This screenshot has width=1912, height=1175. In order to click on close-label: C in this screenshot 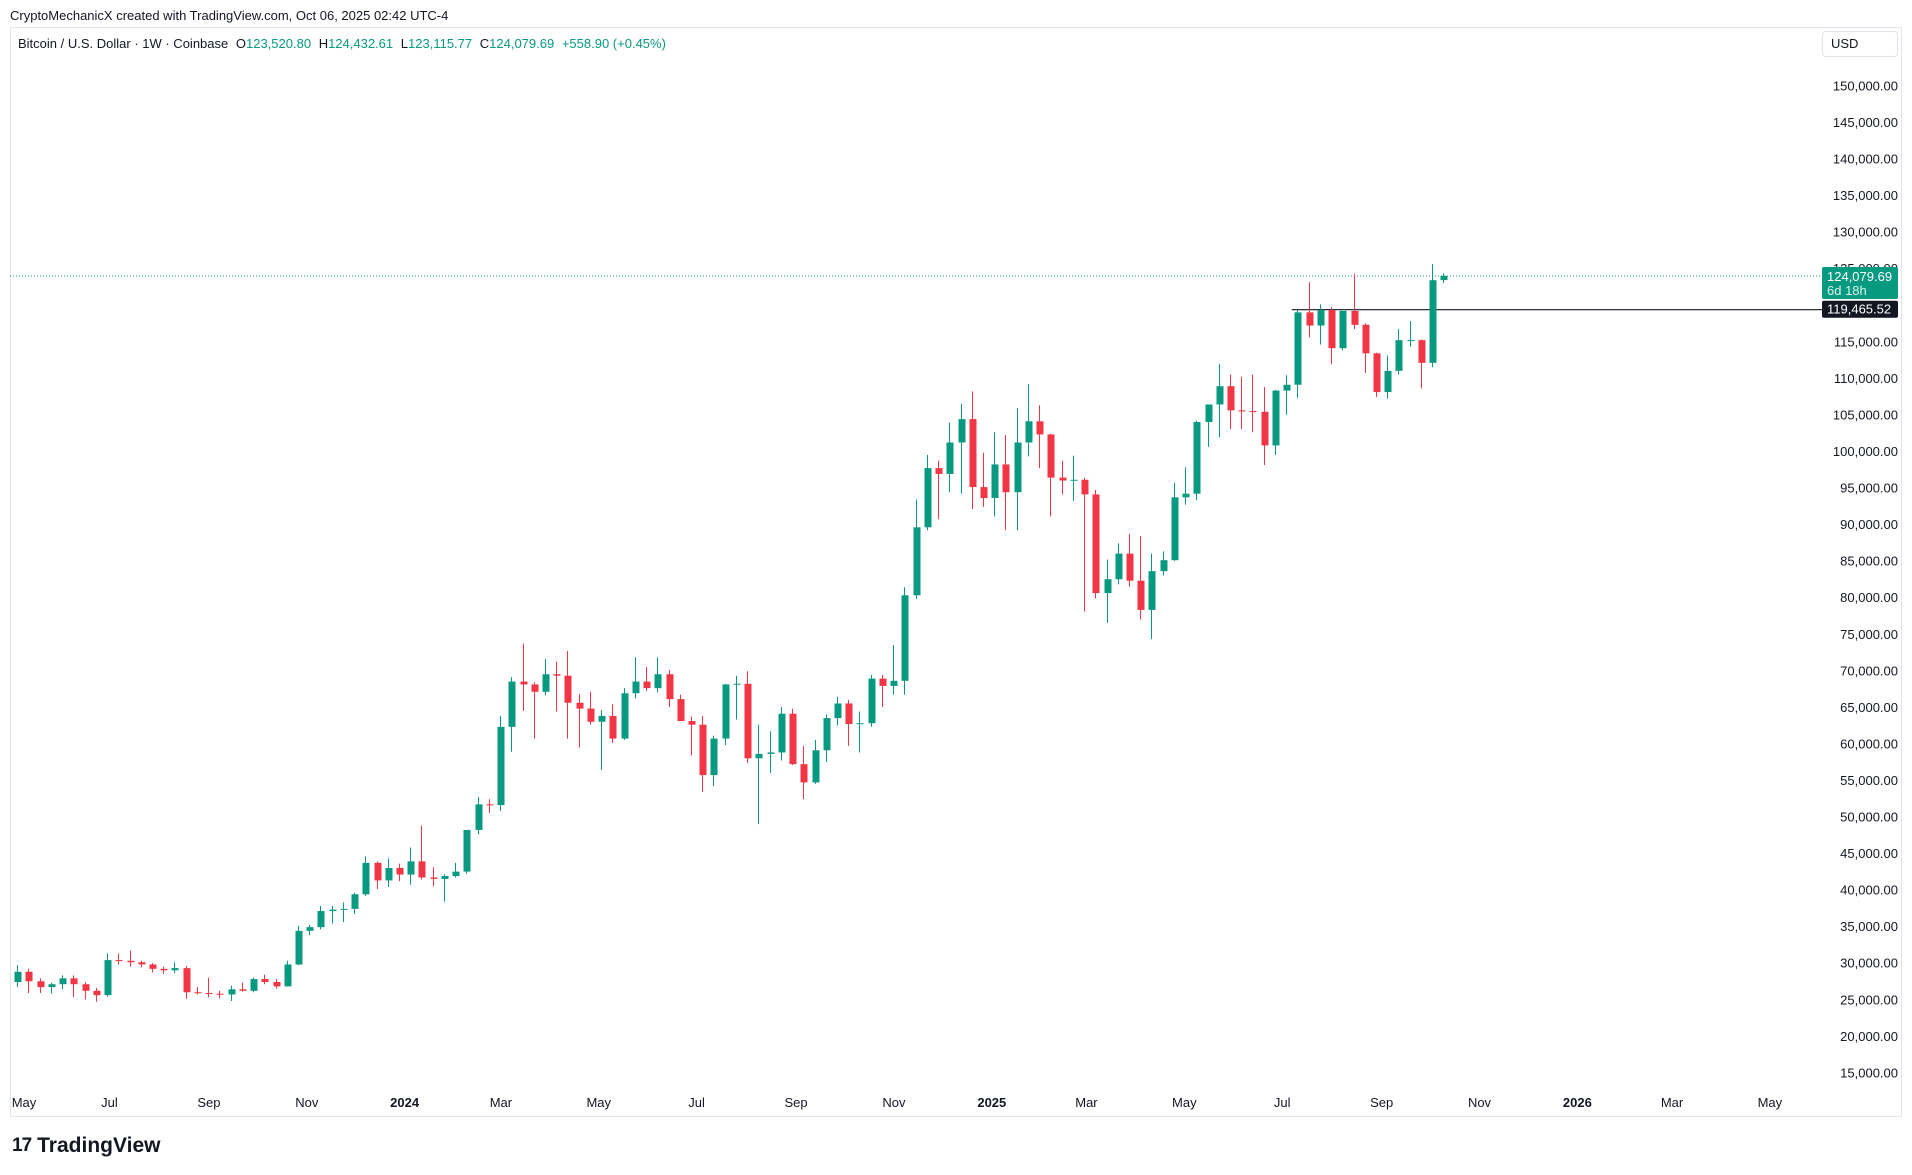, I will do `click(484, 43)`.